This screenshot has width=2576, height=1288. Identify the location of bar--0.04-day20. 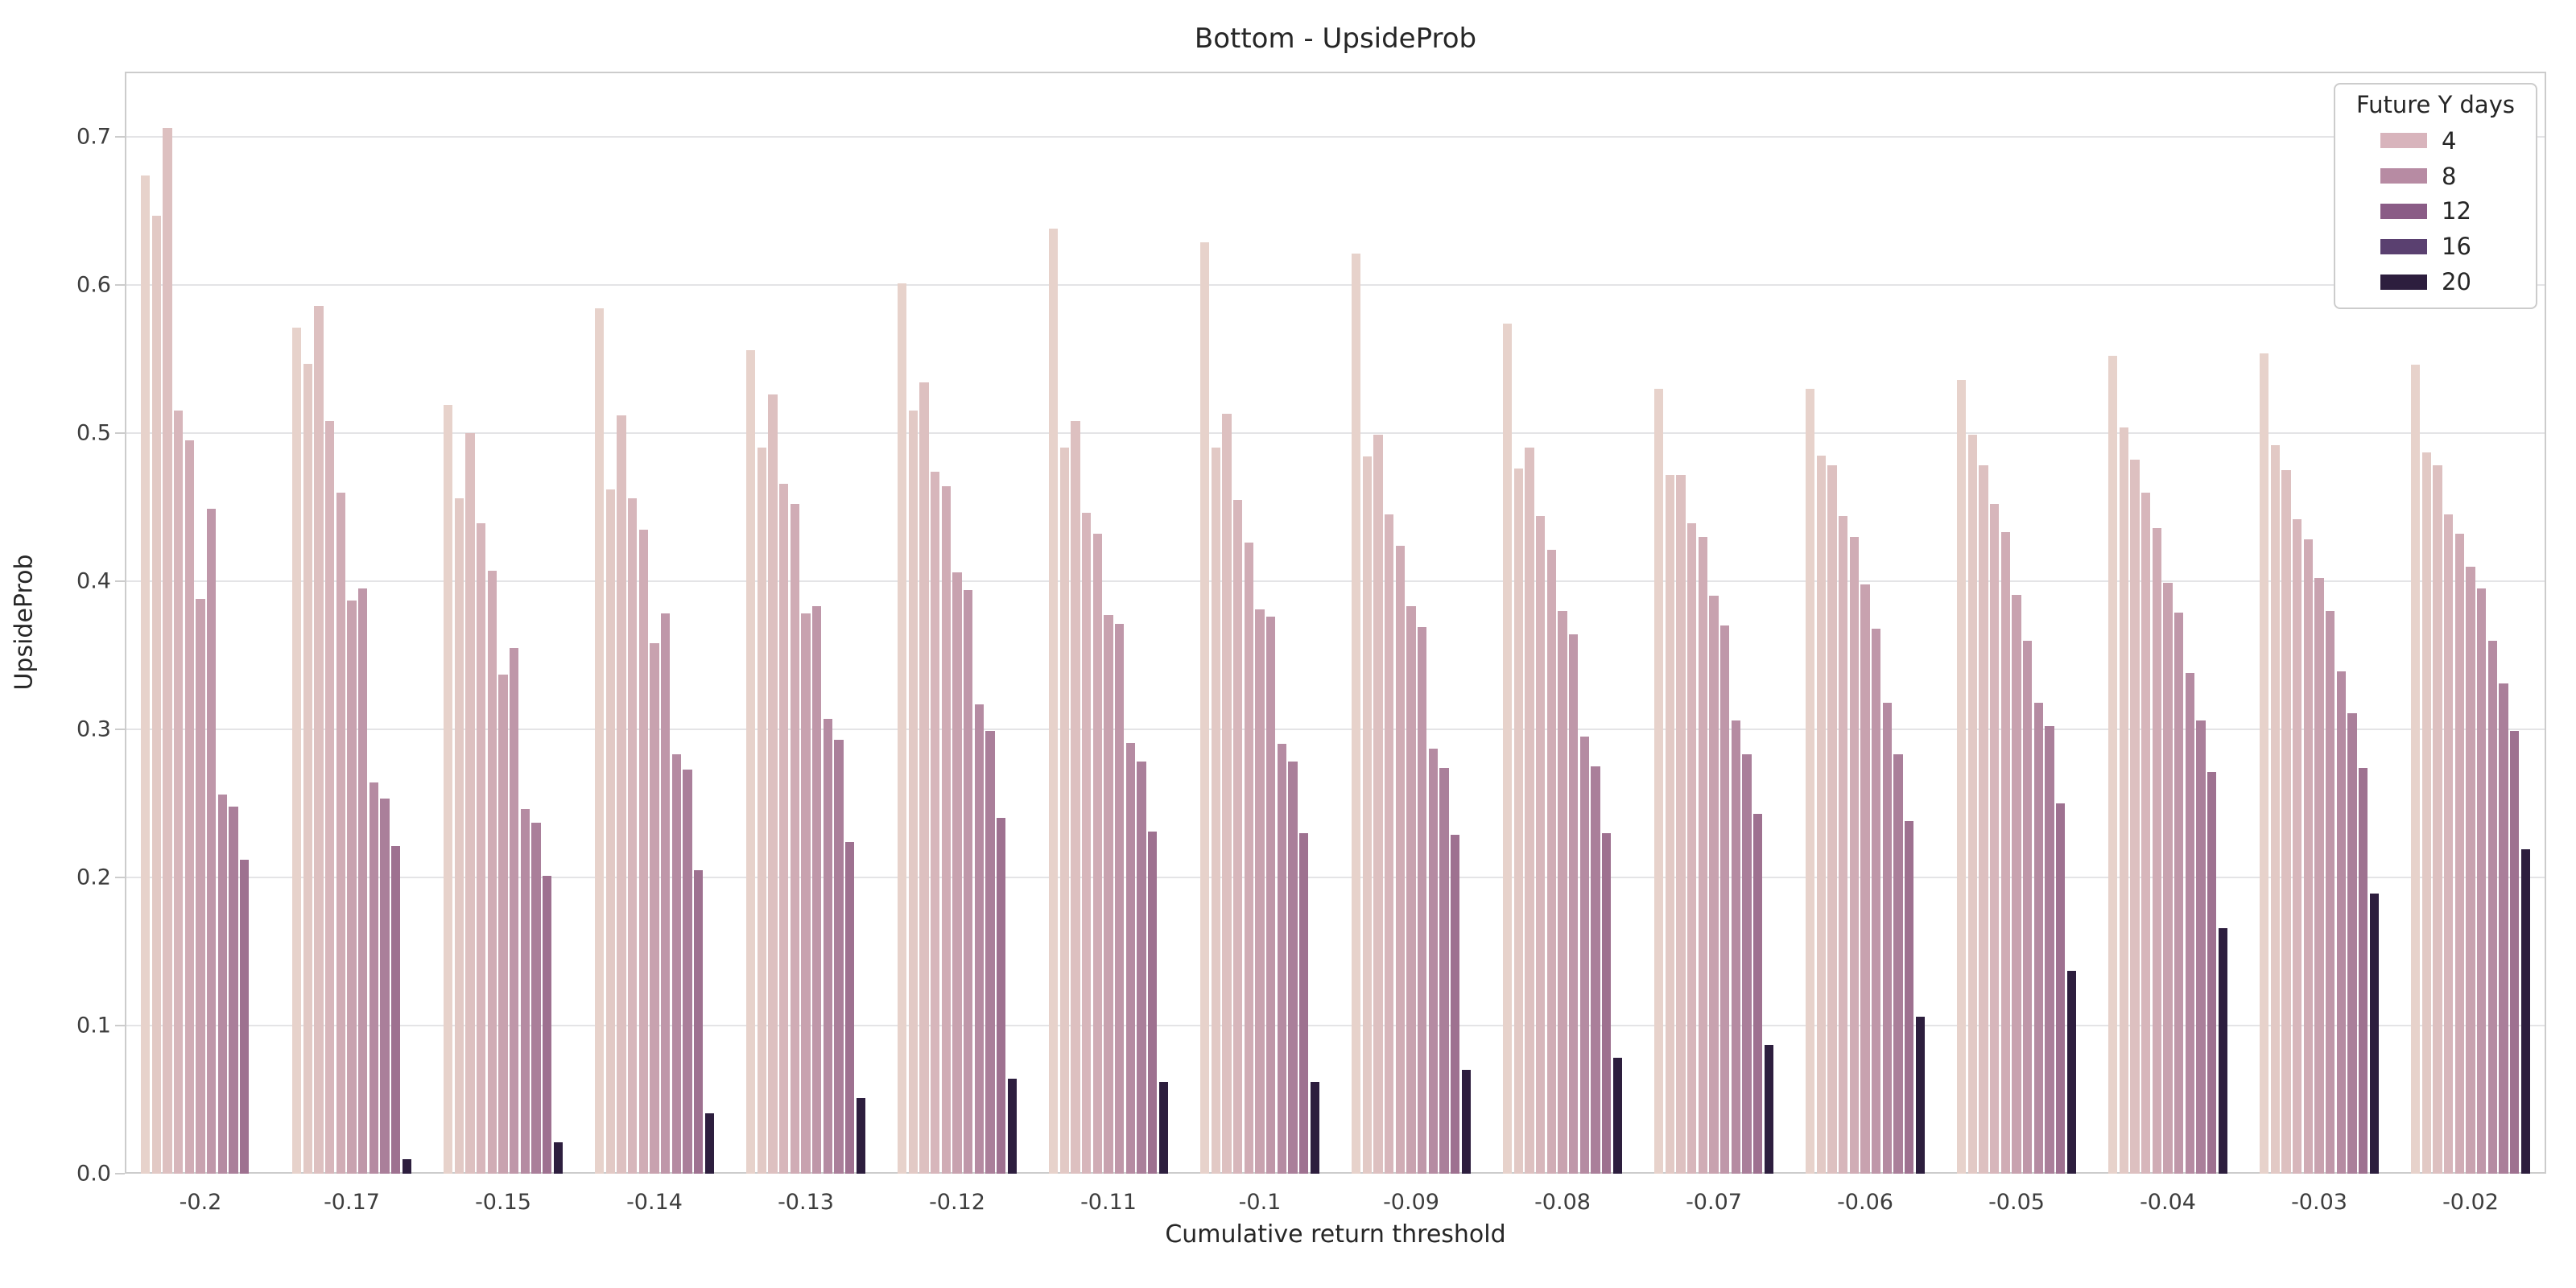
(2223, 1050).